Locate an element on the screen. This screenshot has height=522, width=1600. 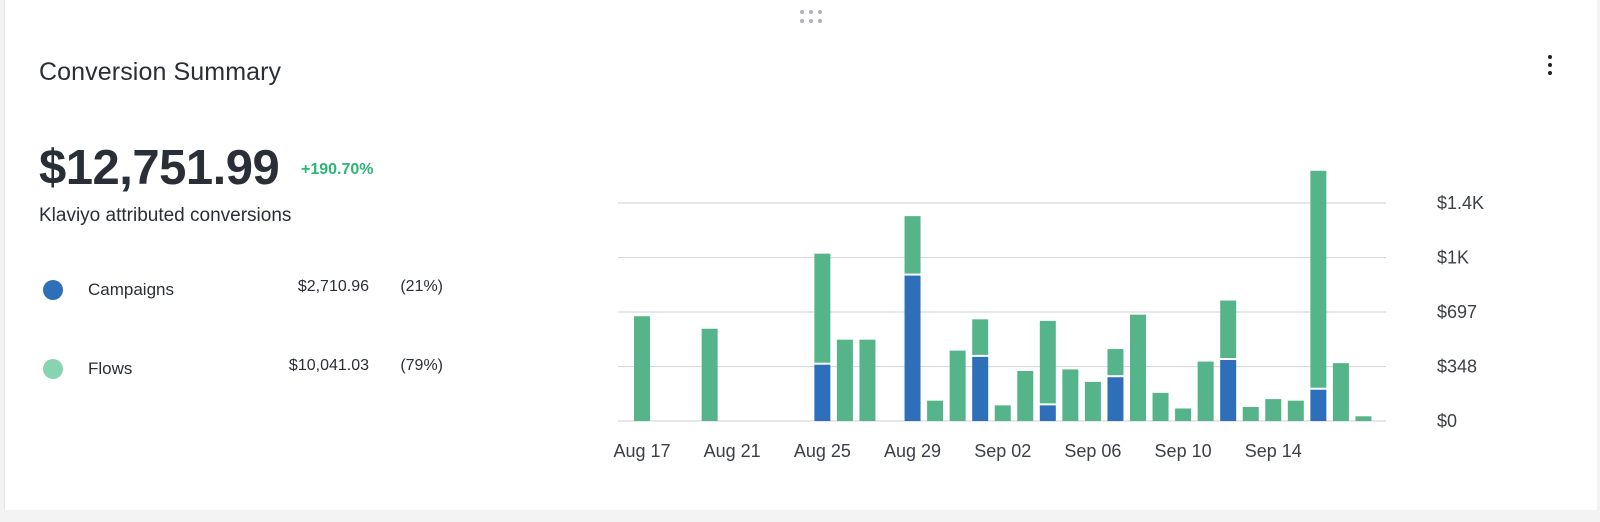
x-tick-label: Aug 17 is located at coordinates (641, 451).